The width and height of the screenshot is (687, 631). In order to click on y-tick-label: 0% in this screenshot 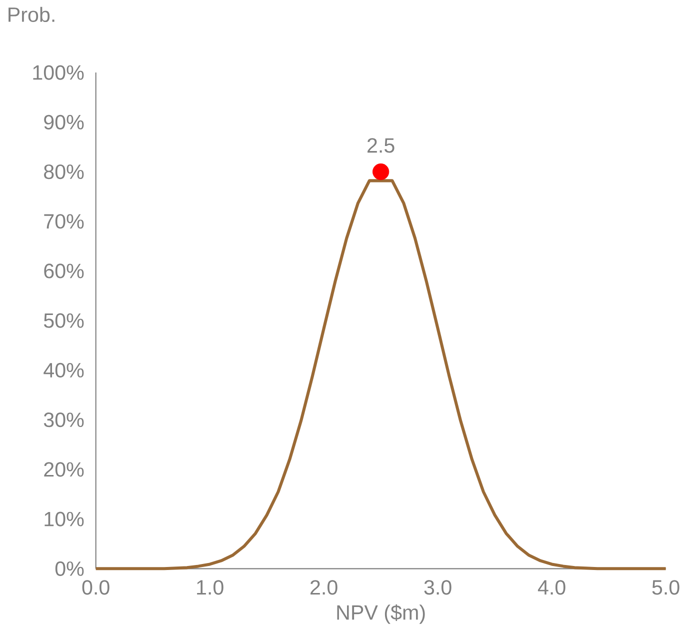, I will do `click(69, 568)`.